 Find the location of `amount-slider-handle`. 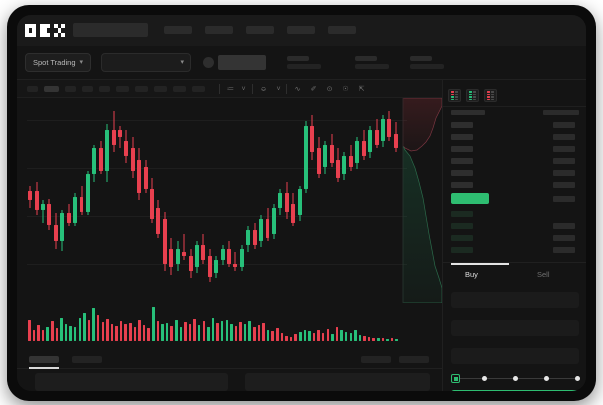

amount-slider-handle is located at coordinates (455, 378).